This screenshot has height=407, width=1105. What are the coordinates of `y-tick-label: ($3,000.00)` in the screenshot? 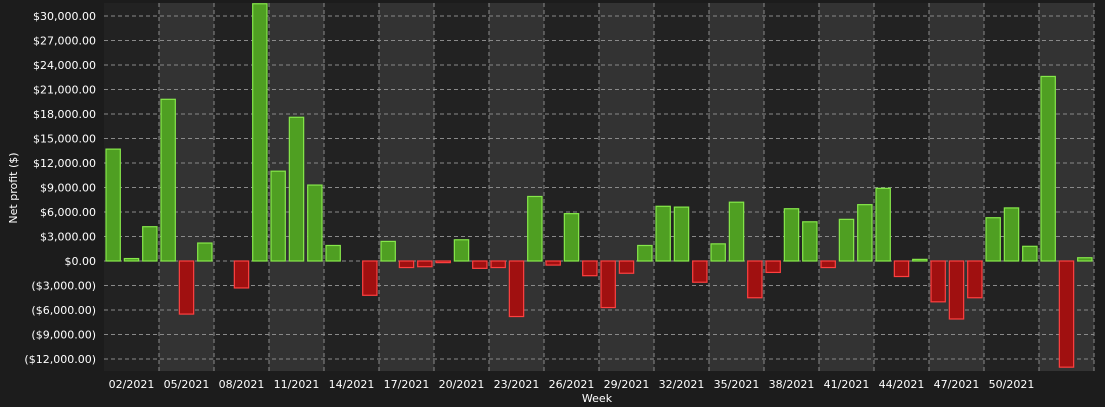 It's located at (63, 286).